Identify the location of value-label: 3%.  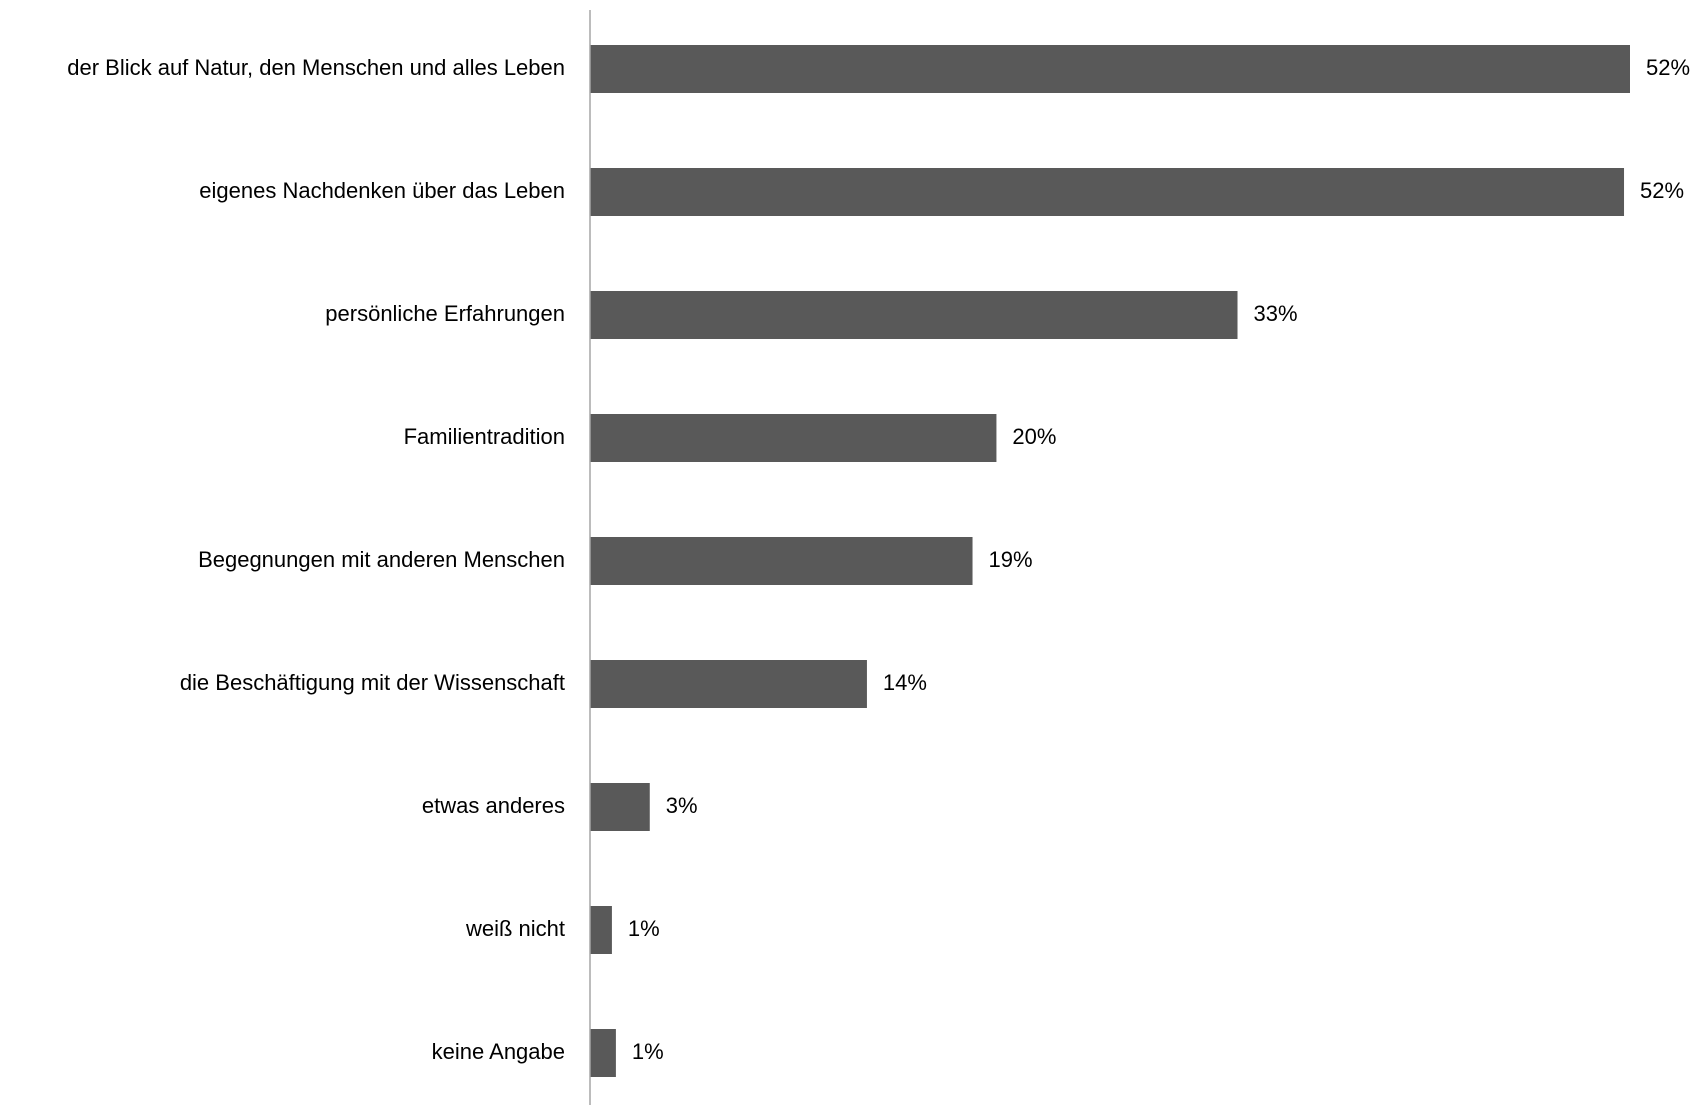
(682, 805).